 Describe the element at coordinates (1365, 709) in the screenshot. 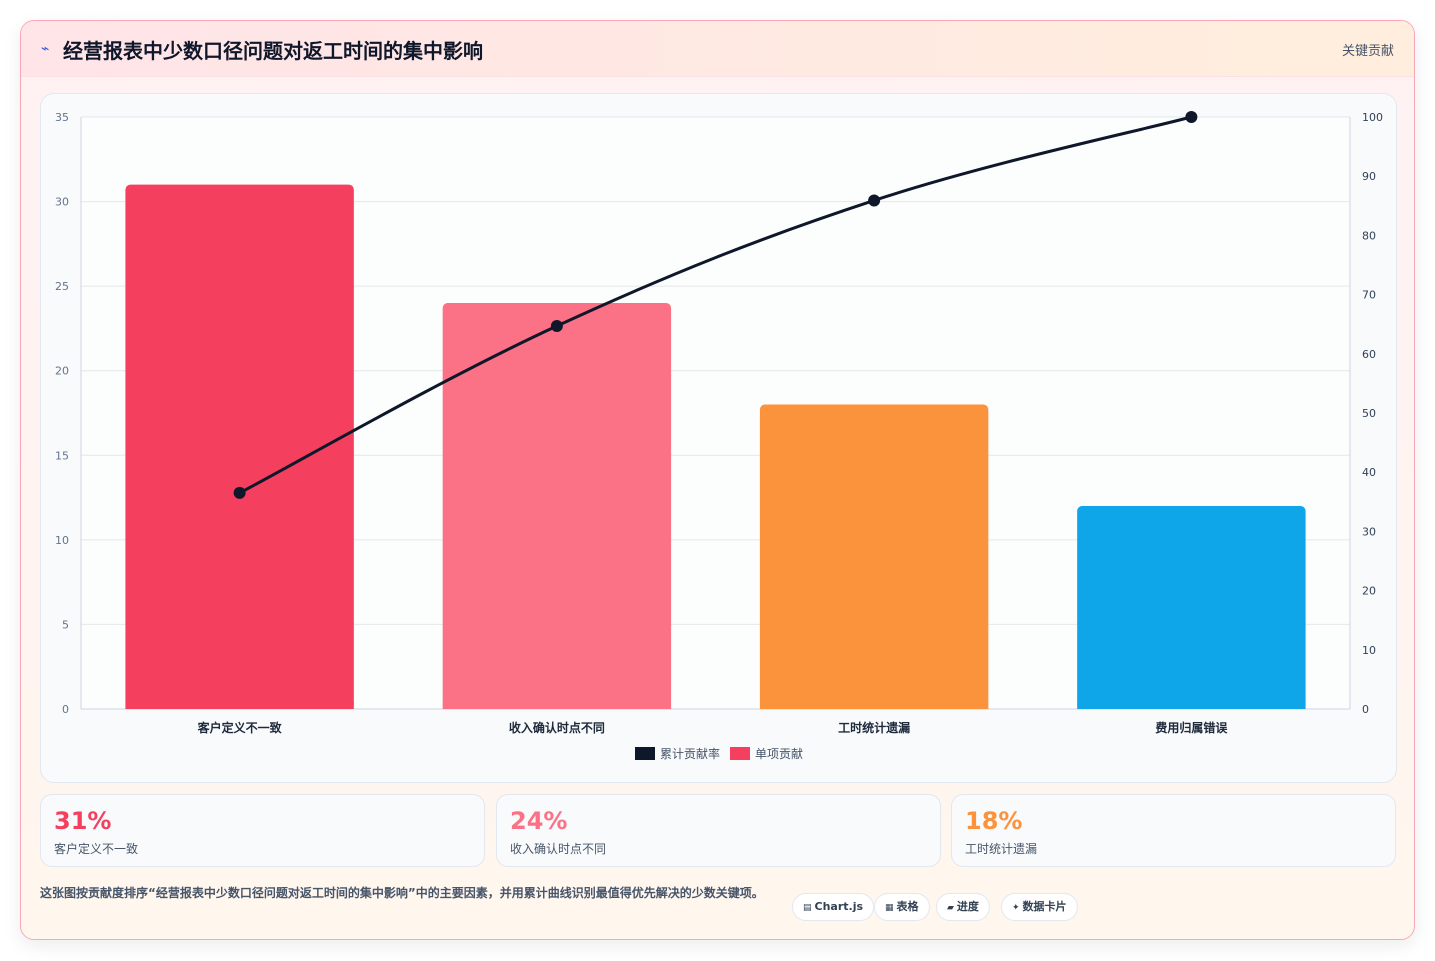

I see `y2-tick-label: 0` at that location.